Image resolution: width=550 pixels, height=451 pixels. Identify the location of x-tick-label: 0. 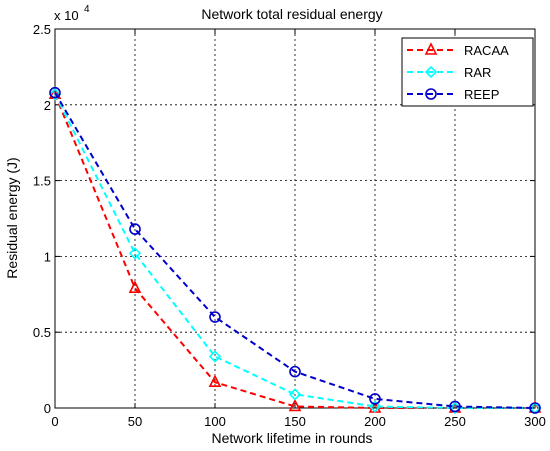
(54, 421).